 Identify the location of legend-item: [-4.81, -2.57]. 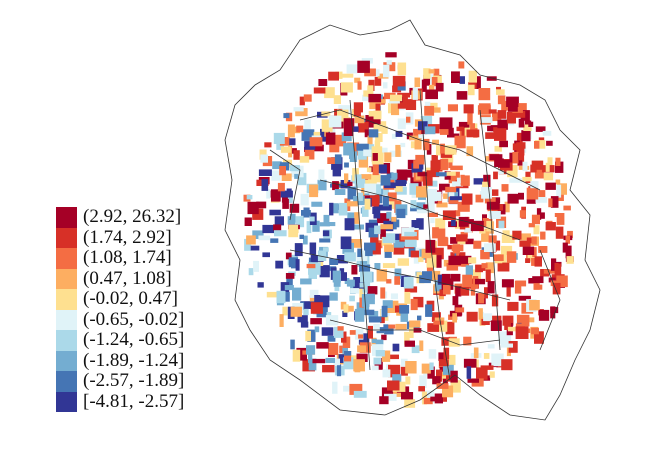
(120, 401).